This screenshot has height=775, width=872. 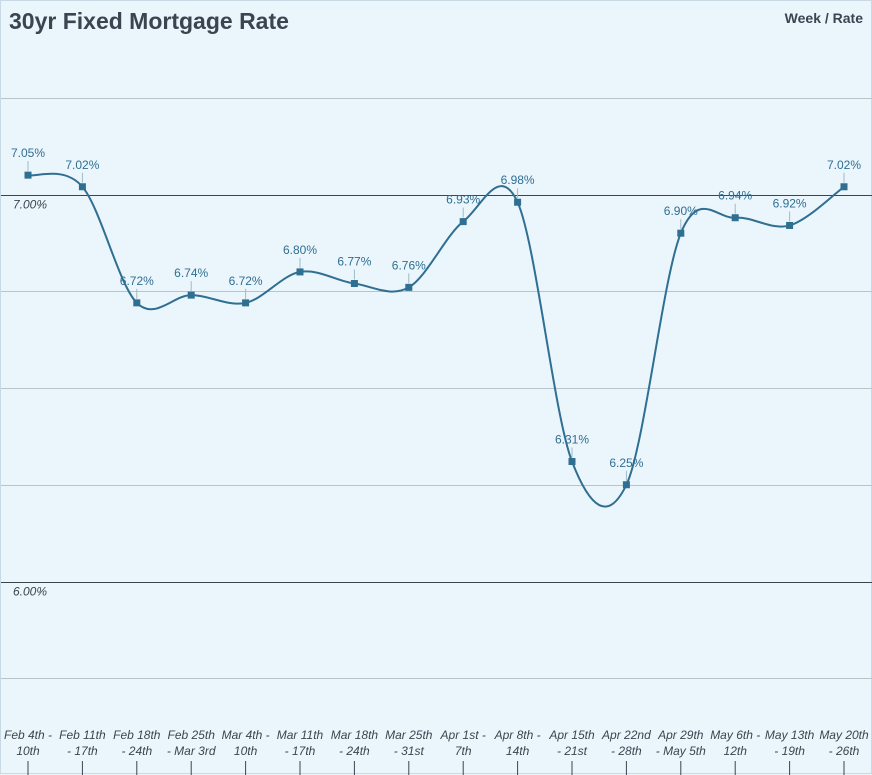 What do you see at coordinates (191, 273) in the screenshot?
I see `data-label: 6.74%` at bounding box center [191, 273].